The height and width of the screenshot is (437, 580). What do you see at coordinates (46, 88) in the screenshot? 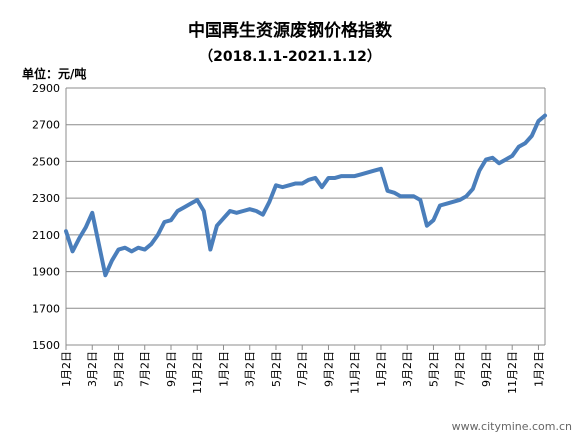
I see `y-tick-label: 2900` at bounding box center [46, 88].